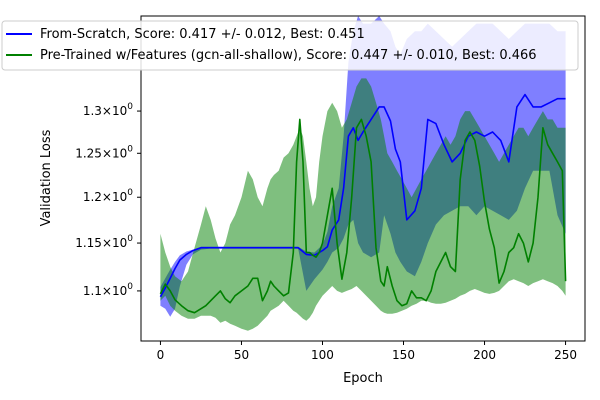  I want to click on x-tick-label: 250, so click(565, 355).